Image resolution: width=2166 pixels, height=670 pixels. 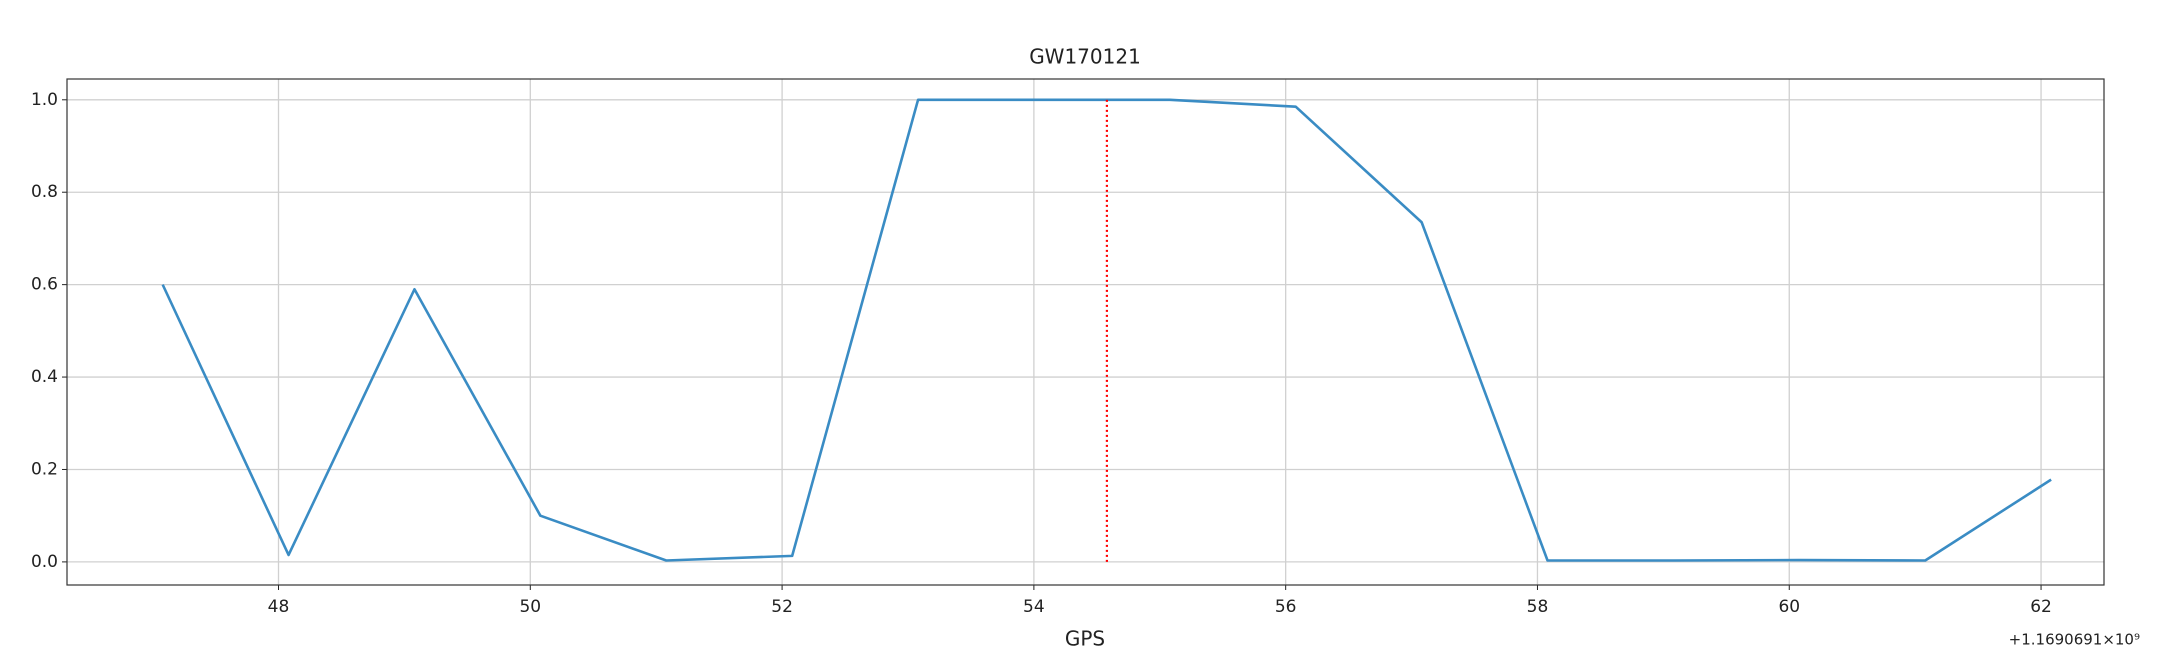 I want to click on x-tick-label: 60, so click(x=1789, y=607).